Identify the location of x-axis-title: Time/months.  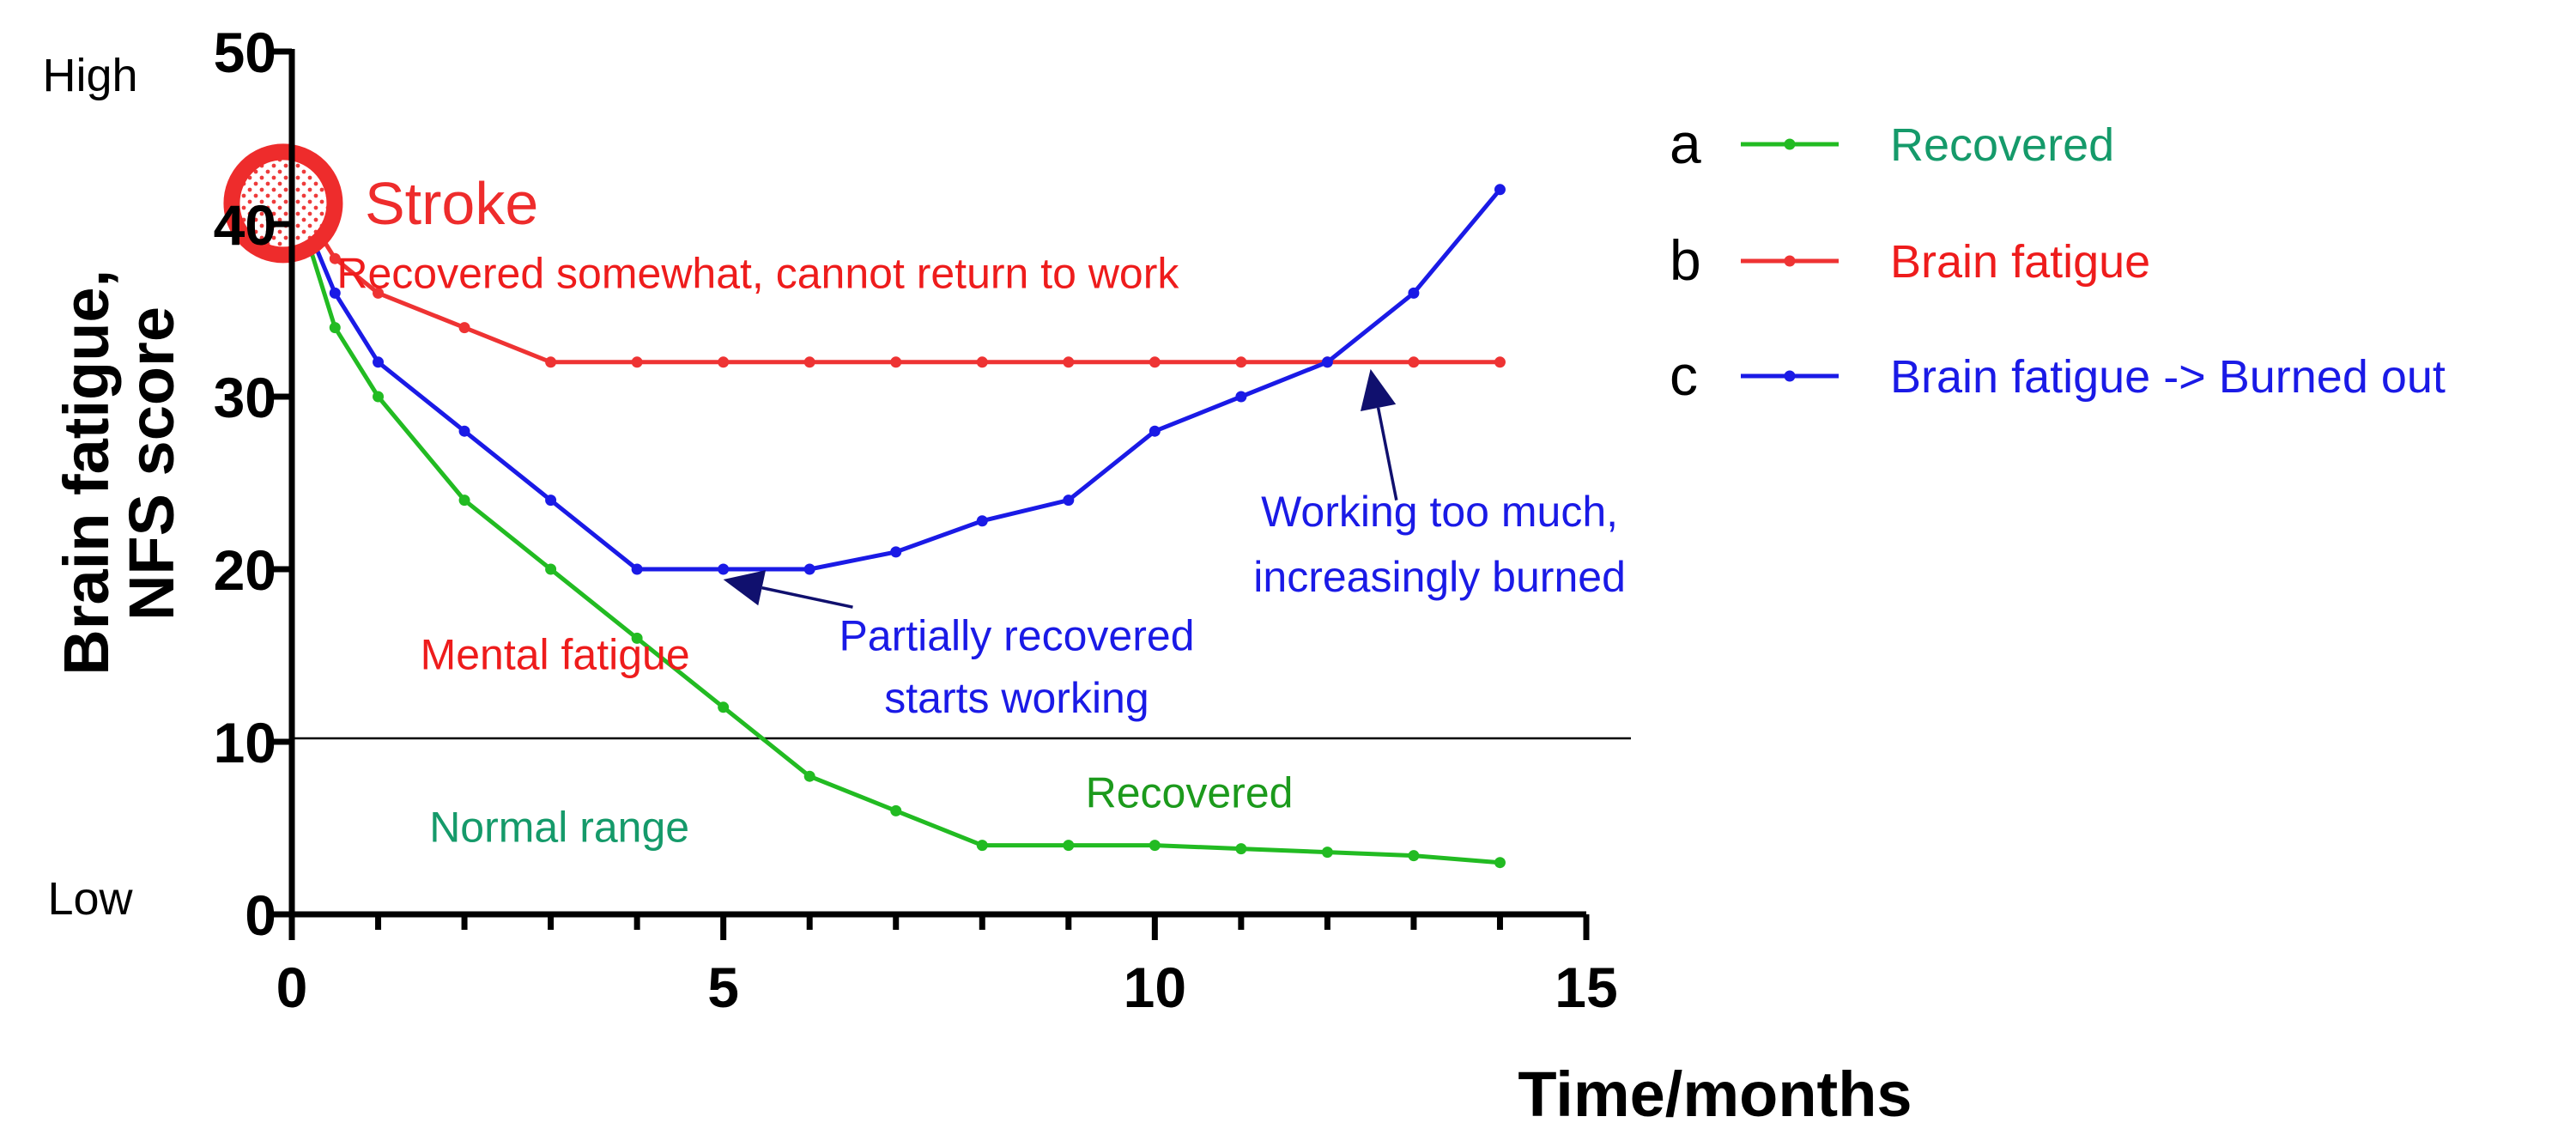
(1715, 1094).